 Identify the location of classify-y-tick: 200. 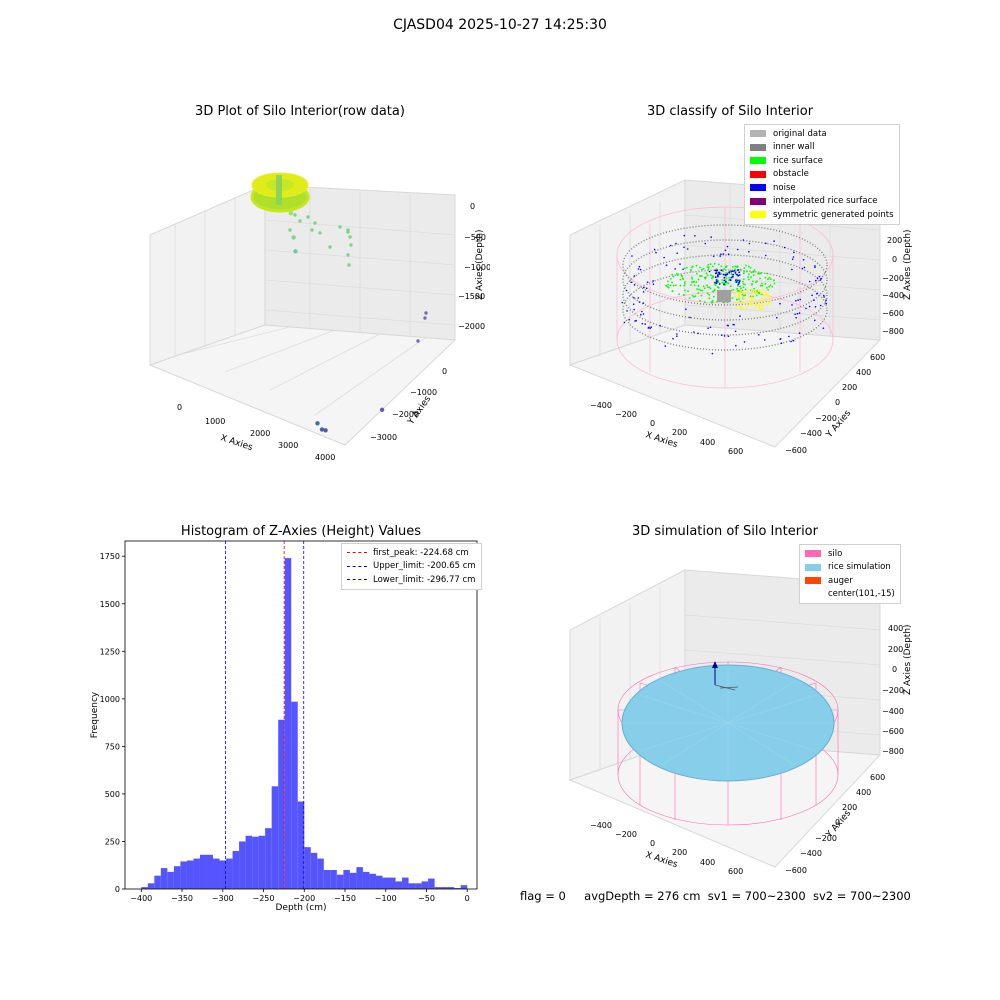
(849, 387).